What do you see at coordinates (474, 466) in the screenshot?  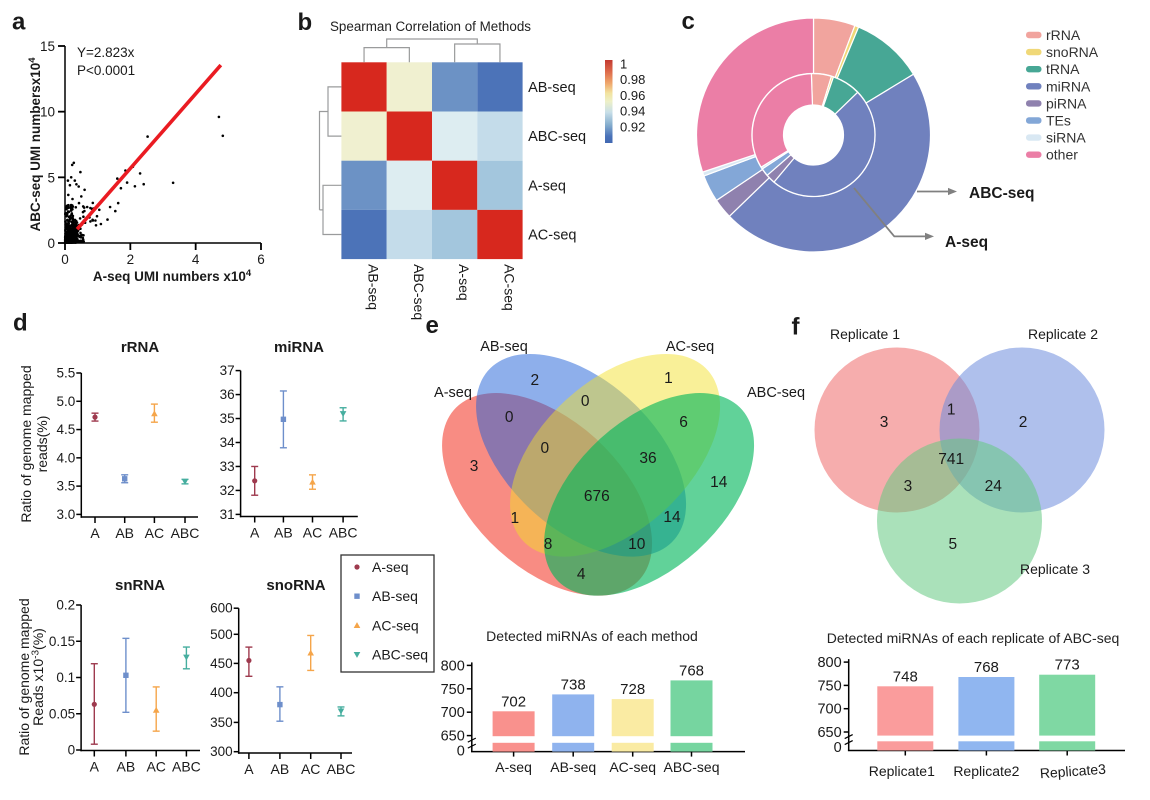 I see `svg-text: 3` at bounding box center [474, 466].